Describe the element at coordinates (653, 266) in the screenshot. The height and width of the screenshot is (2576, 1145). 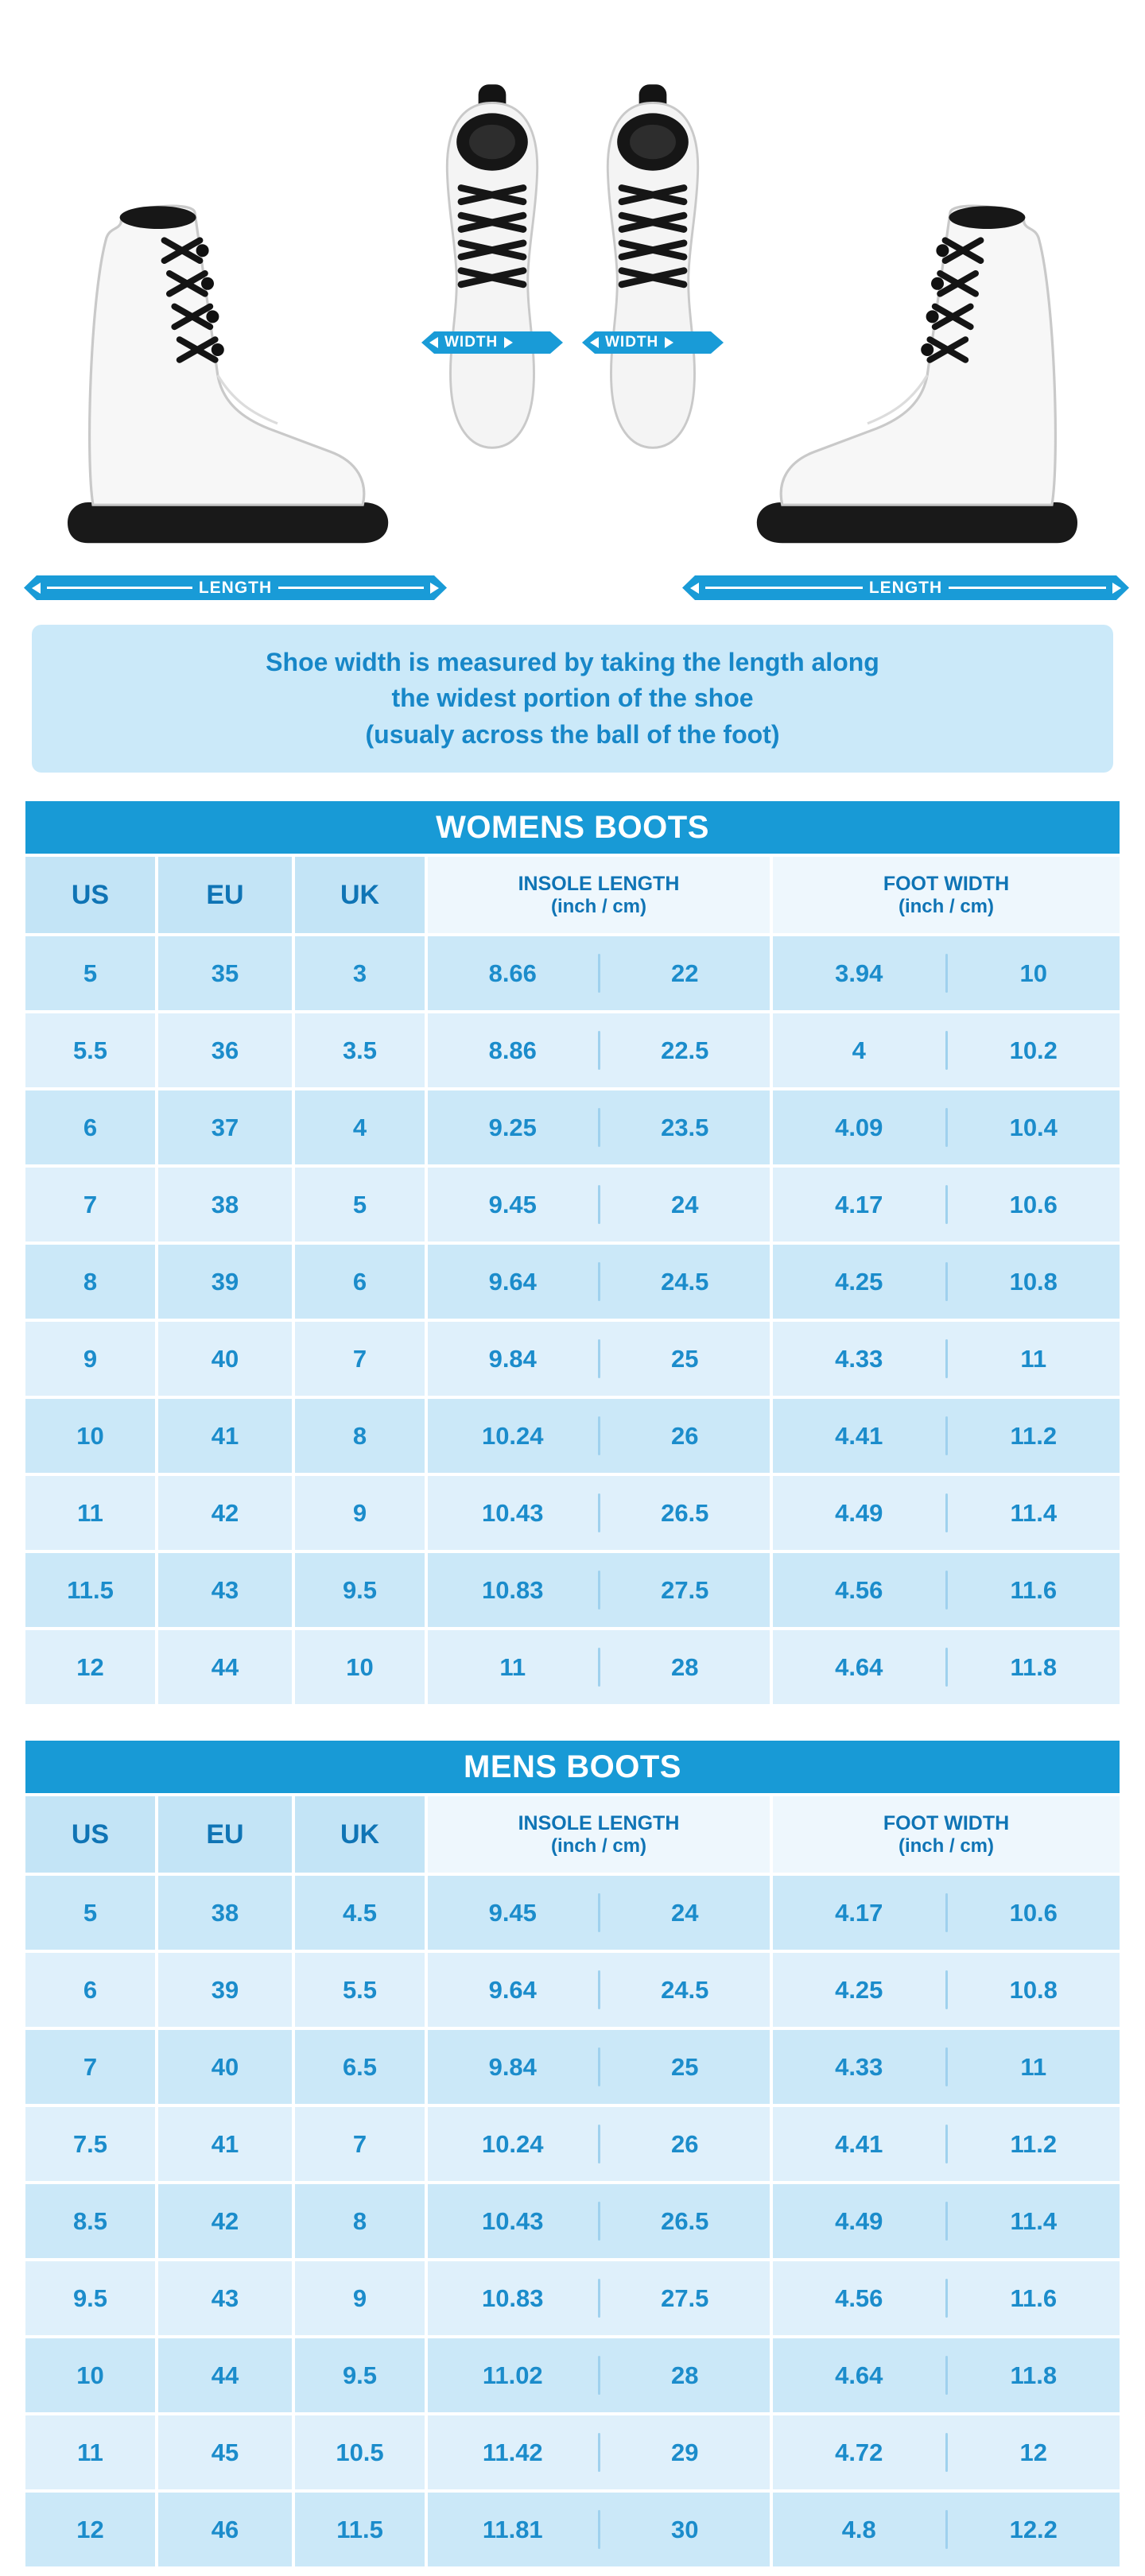
I see `boot-top-illustration` at that location.